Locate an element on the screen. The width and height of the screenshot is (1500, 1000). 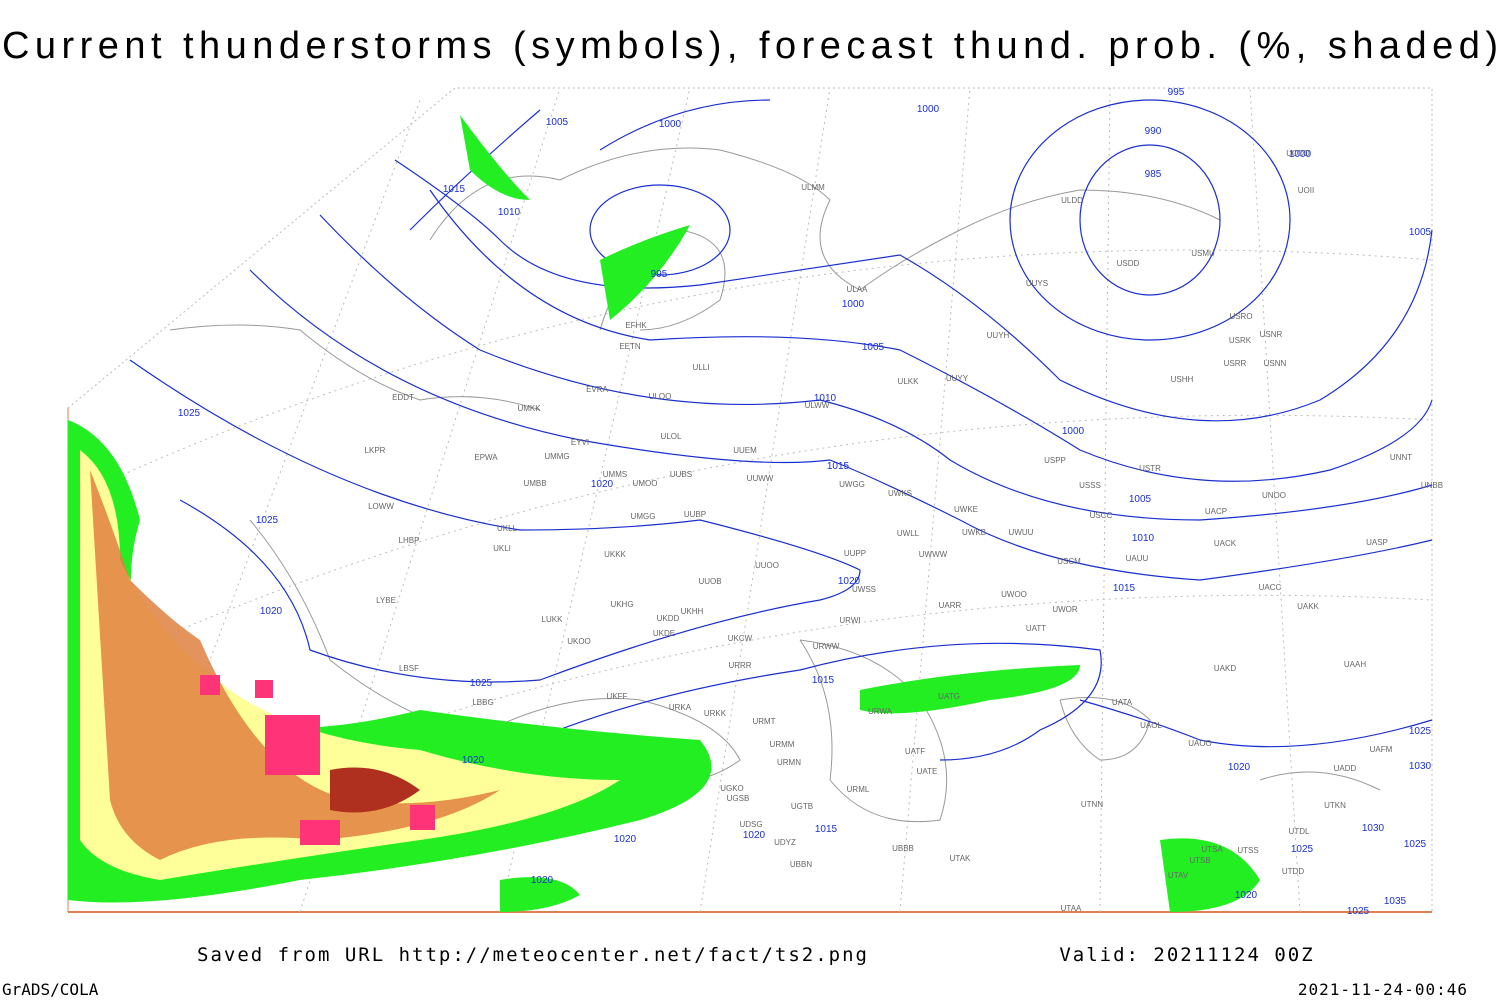
station-label: UKKK is located at coordinates (615, 554).